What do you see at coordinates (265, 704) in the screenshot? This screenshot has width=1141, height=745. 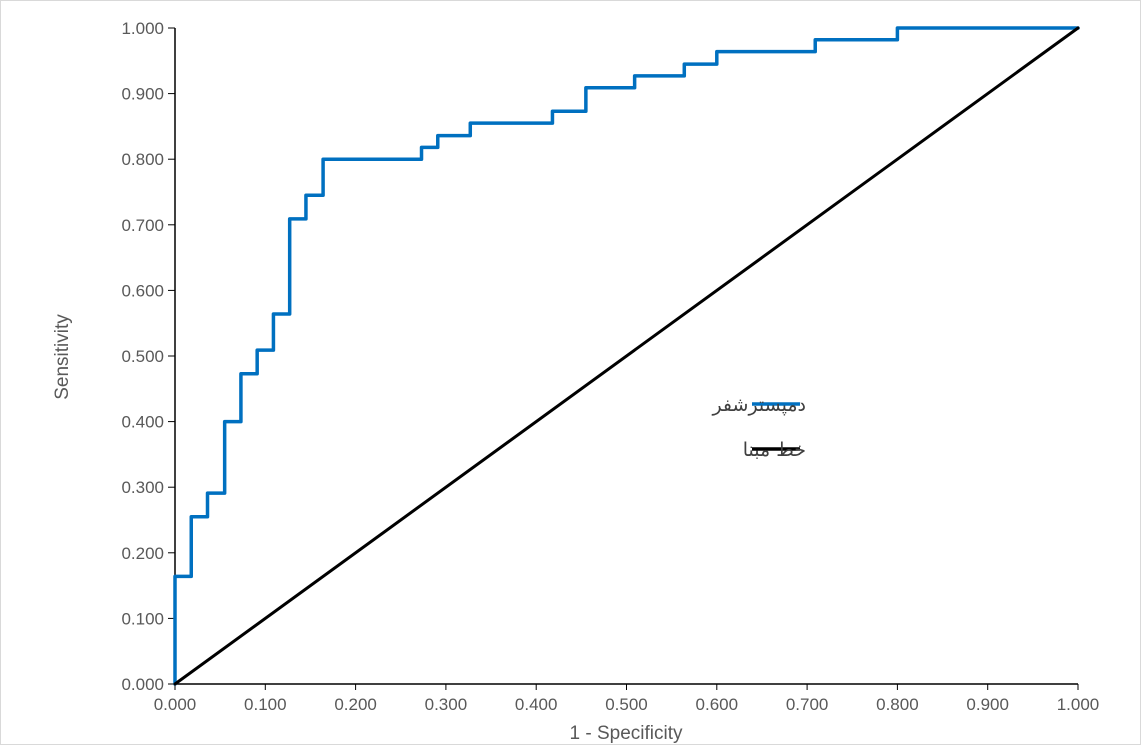 I see `x-tick-label: 0.100` at bounding box center [265, 704].